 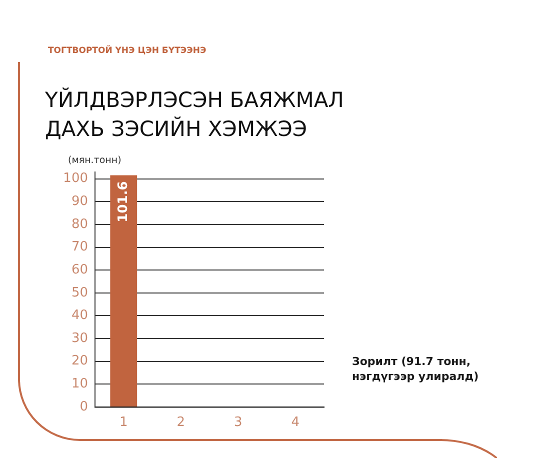 What do you see at coordinates (127, 51) in the screenshot?
I see `chart-subtitle: ТОГТВОРТОЙ ҮНЭ ЦЭН БҮТЭЭНЭ` at bounding box center [127, 51].